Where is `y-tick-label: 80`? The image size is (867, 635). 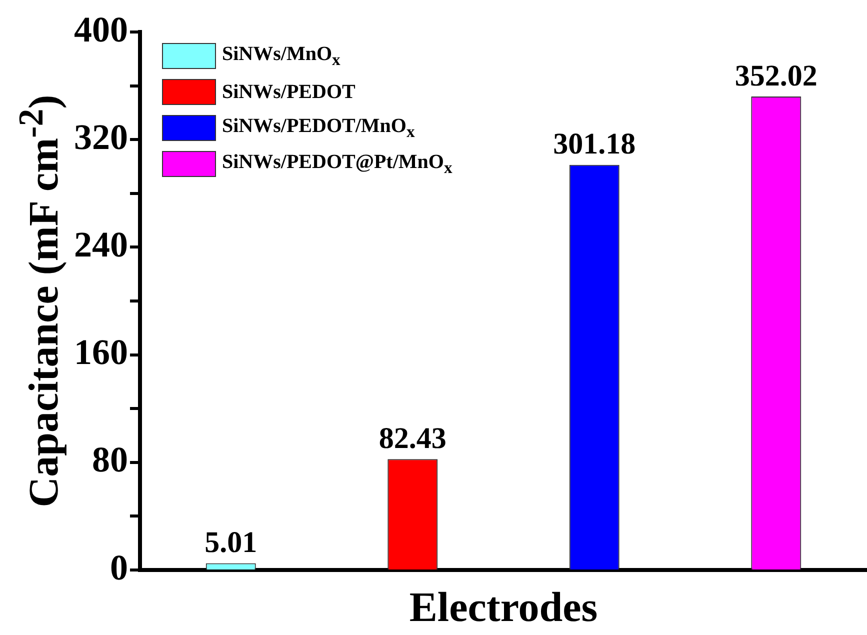 y-tick-label: 80 is located at coordinates (110, 460).